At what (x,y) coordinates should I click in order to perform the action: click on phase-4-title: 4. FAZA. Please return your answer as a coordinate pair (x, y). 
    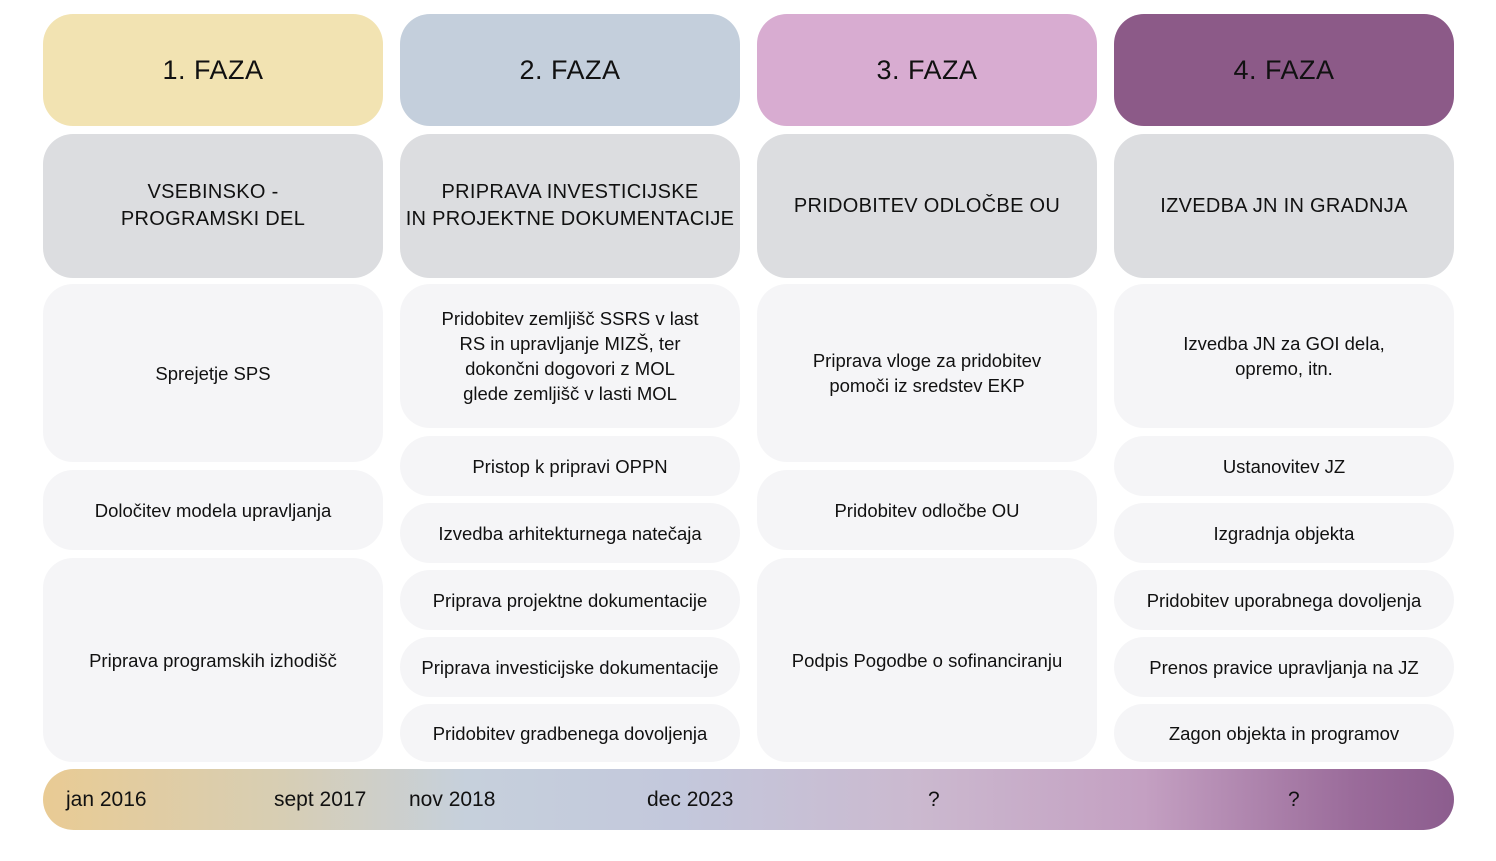
    Looking at the image, I should click on (1284, 70).